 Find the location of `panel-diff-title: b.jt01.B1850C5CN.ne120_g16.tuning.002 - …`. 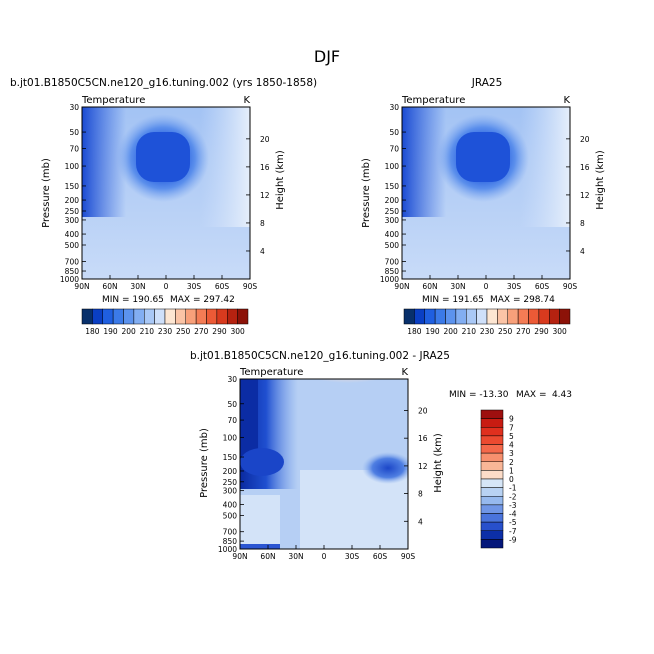

panel-diff-title: b.jt01.B1850C5CN.ne120_g16.tuning.002 - … is located at coordinates (320, 356).